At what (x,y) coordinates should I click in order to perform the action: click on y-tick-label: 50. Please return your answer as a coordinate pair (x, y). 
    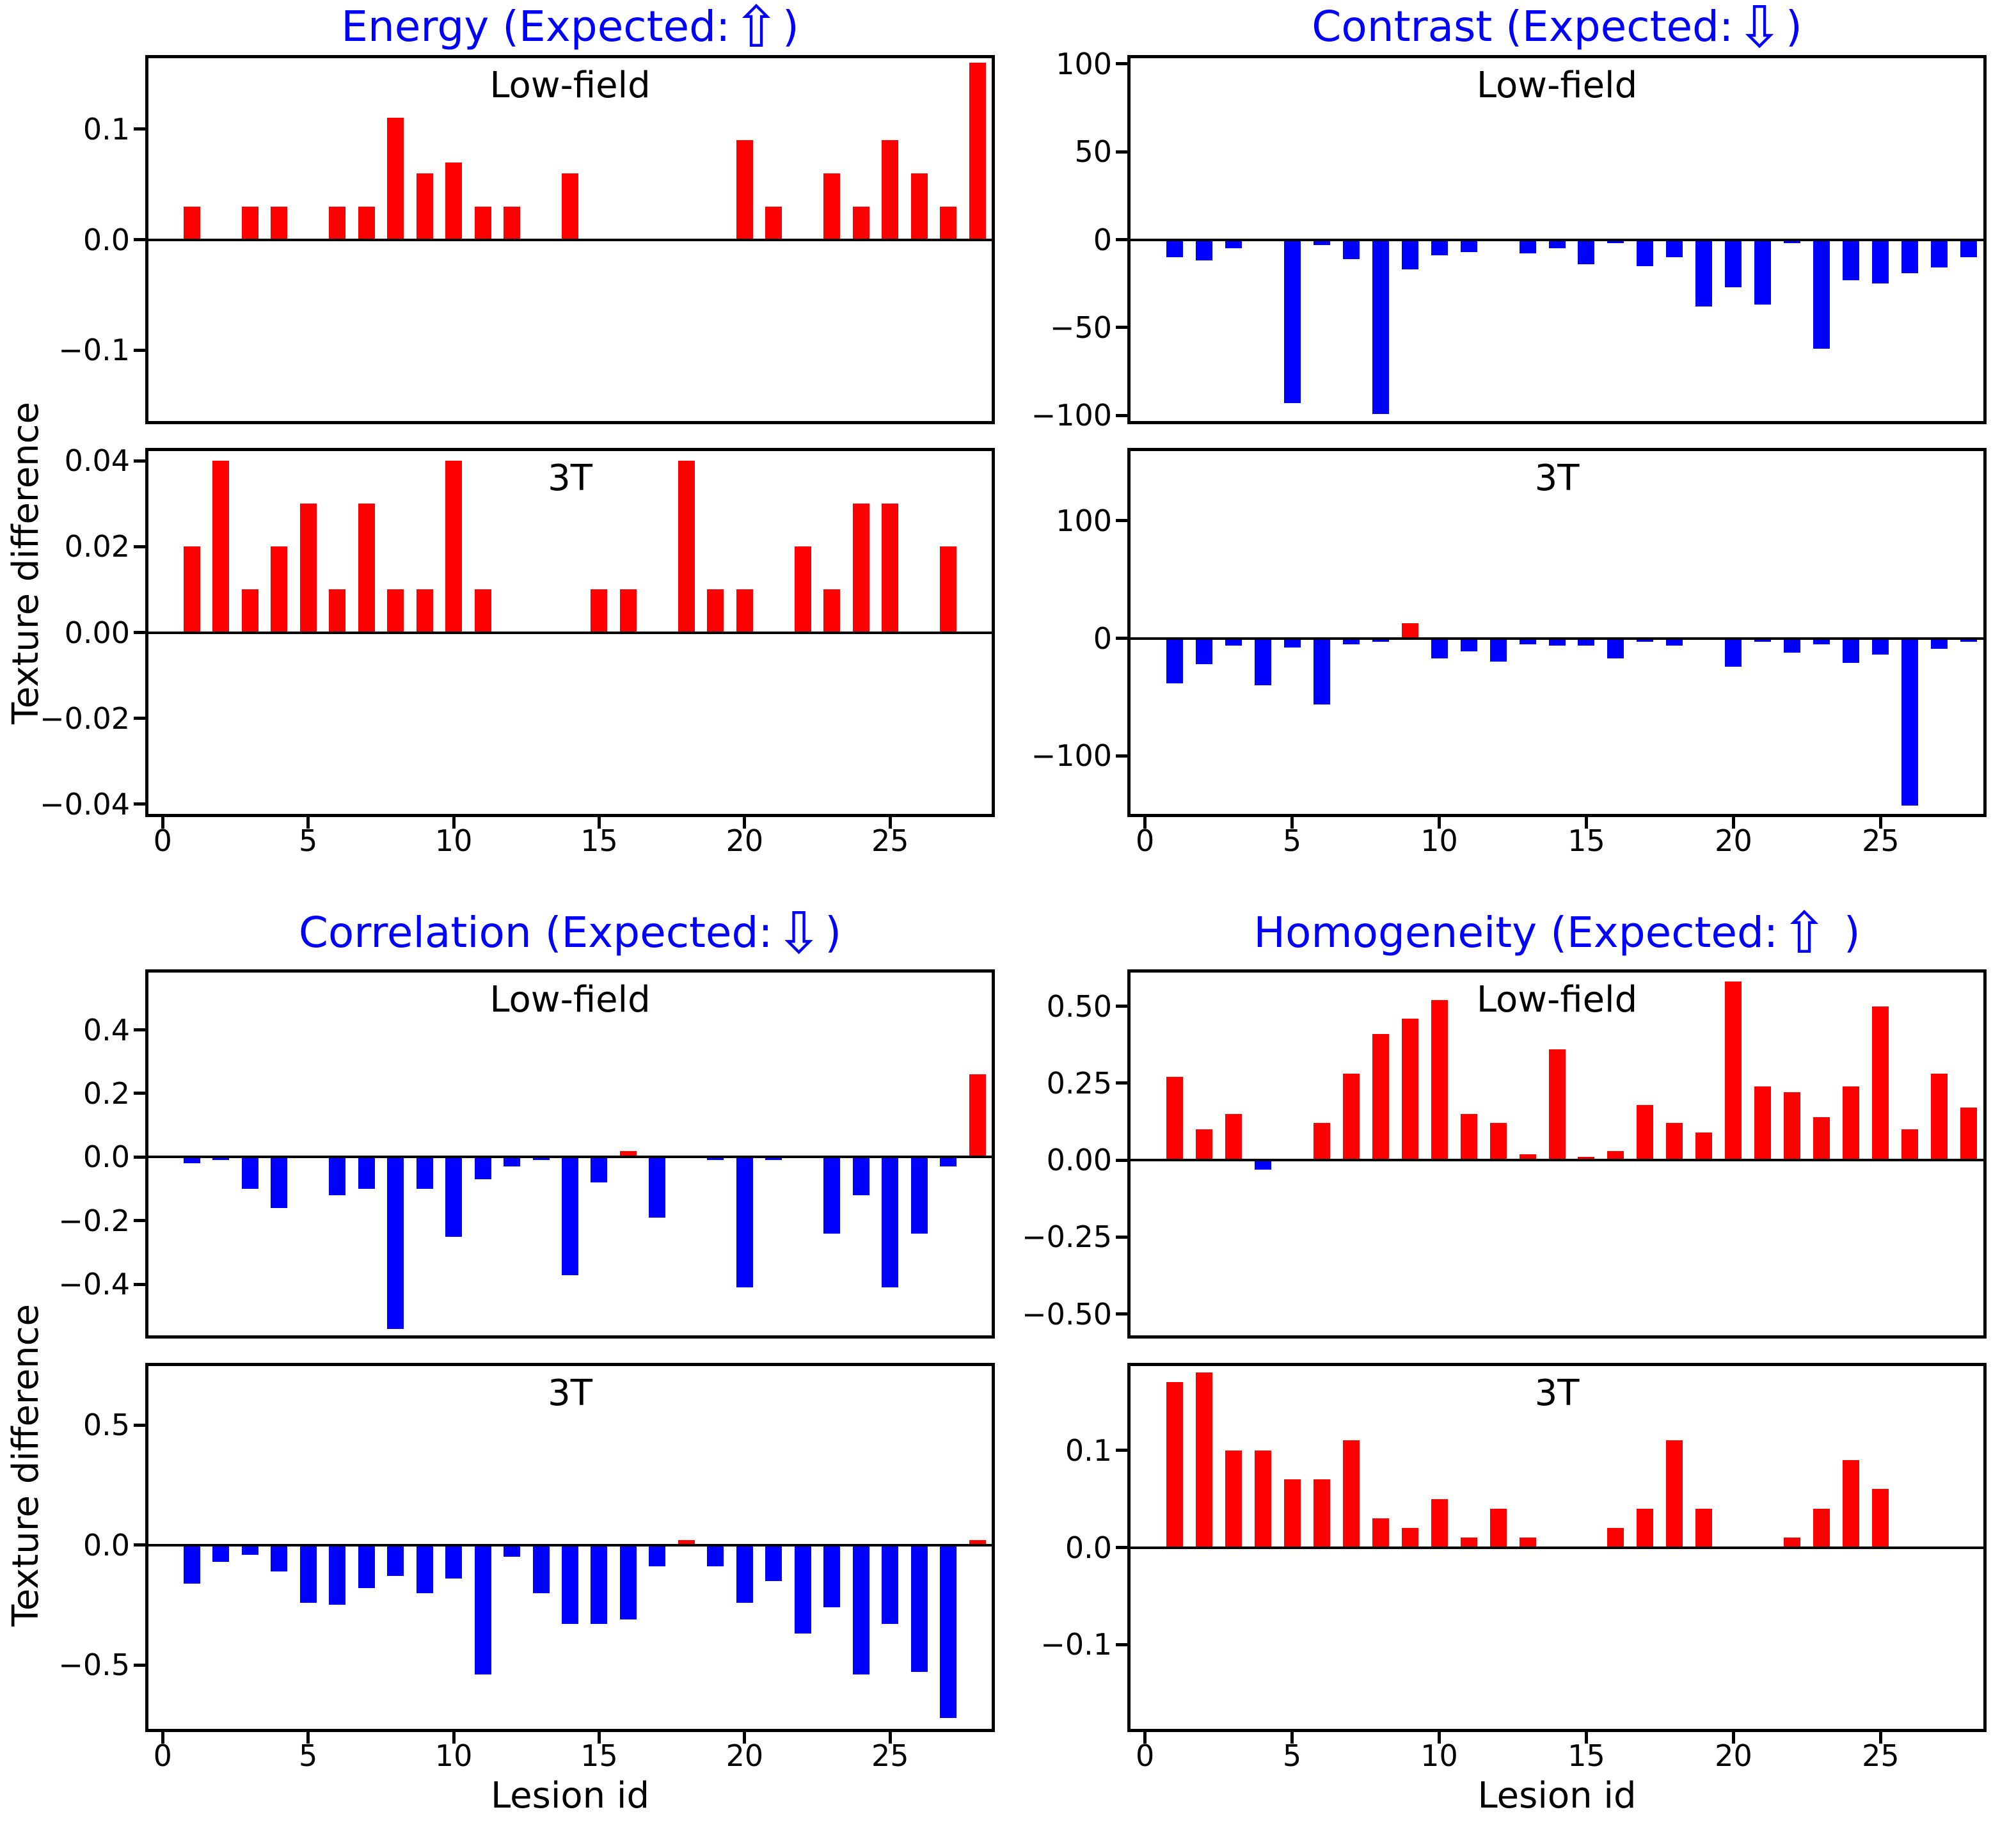
    Looking at the image, I should click on (1093, 152).